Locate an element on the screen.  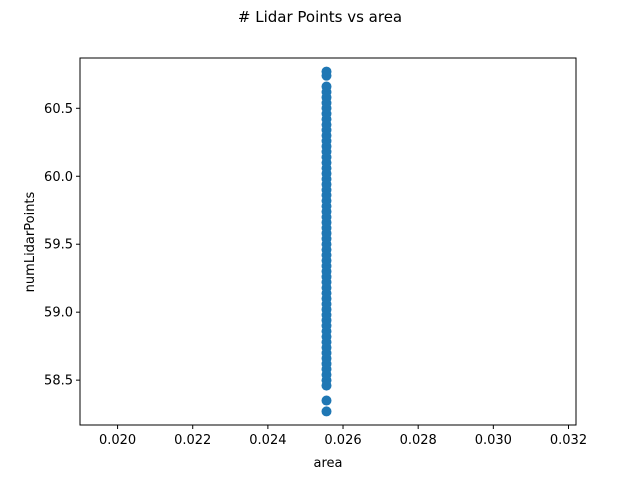
x-tick-label: 0.032 is located at coordinates (568, 440).